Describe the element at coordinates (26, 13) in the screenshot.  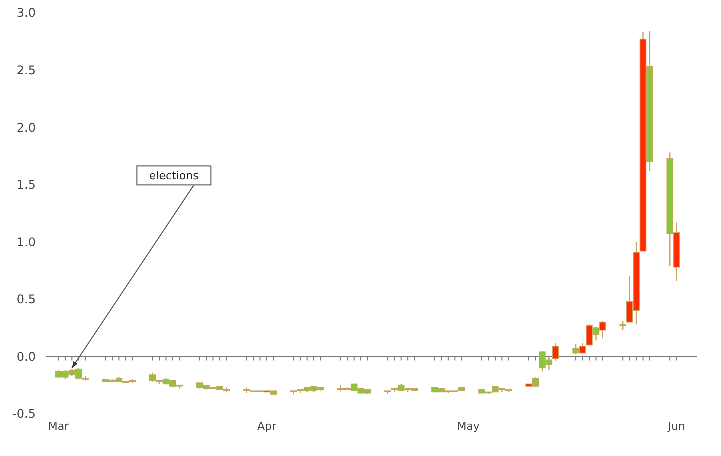
I see `y-tick-label: 3.0` at that location.